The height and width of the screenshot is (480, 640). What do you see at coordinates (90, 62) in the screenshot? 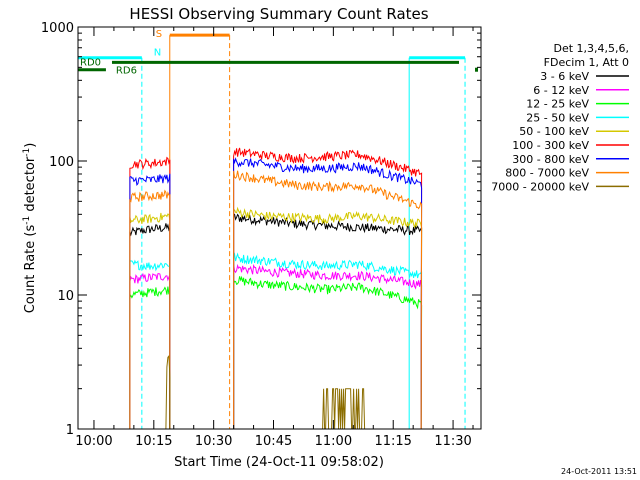
I see `rd0-label: RD0` at bounding box center [90, 62].